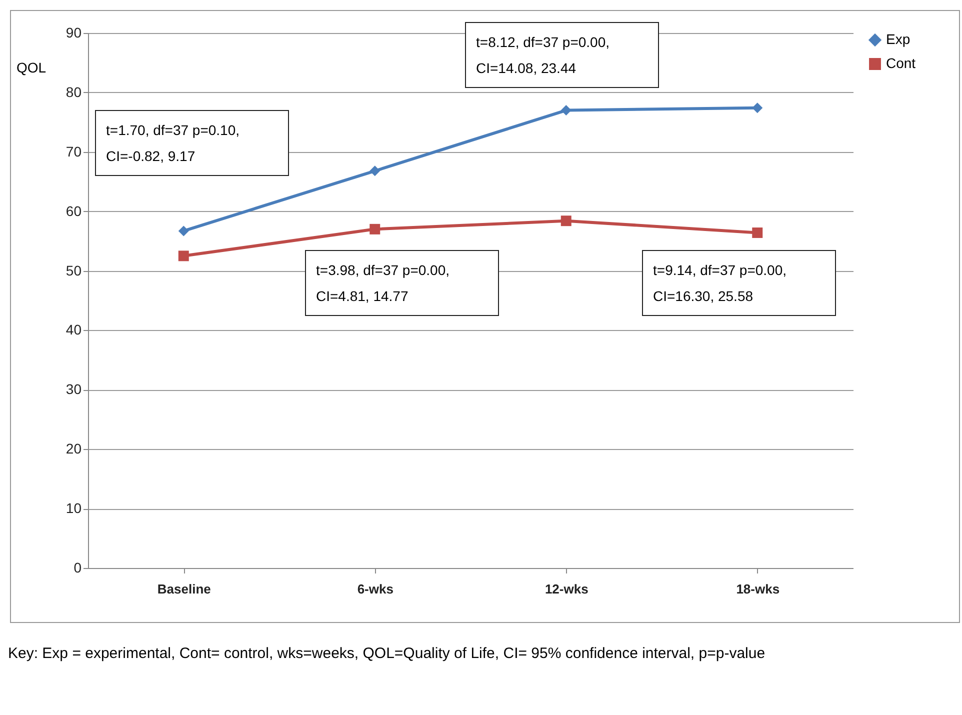 The image size is (962, 715). I want to click on legend-label: Exp, so click(898, 39).